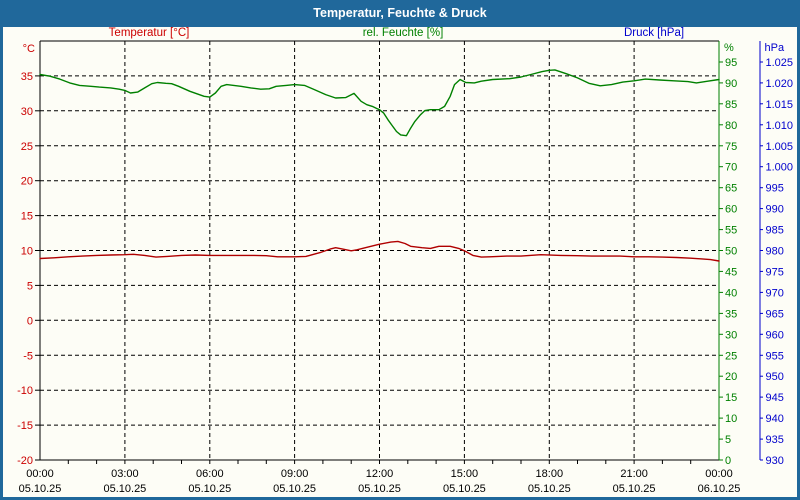 The height and width of the screenshot is (500, 800). I want to click on percent-axis-tick-label: 5, so click(728, 440).